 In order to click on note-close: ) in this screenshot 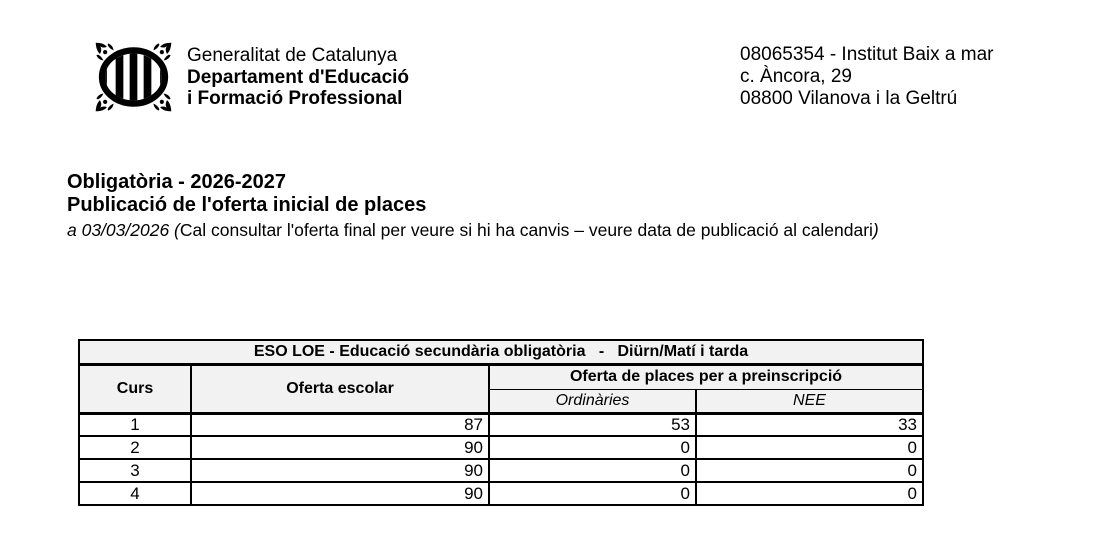, I will do `click(875, 230)`.